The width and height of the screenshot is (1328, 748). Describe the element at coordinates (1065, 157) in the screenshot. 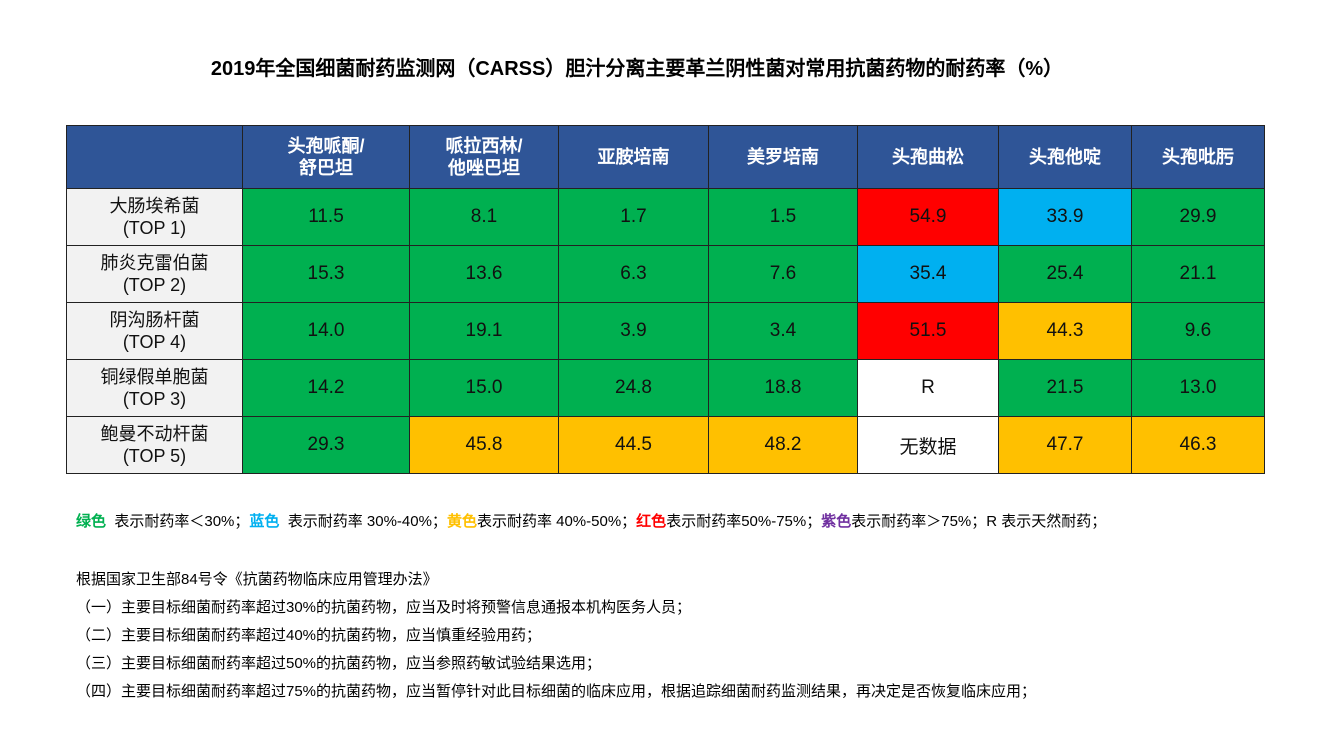

I see `column-header: 头孢他啶` at that location.